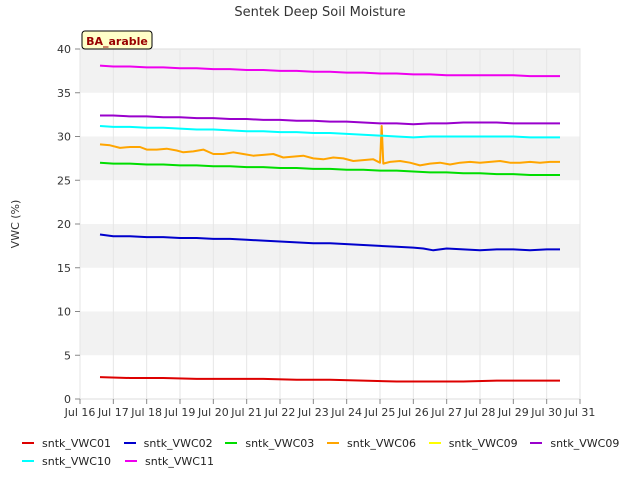 The width and height of the screenshot is (640, 480). Describe the element at coordinates (113, 412) in the screenshot. I see `x-tick-label: Jul 17` at that location.